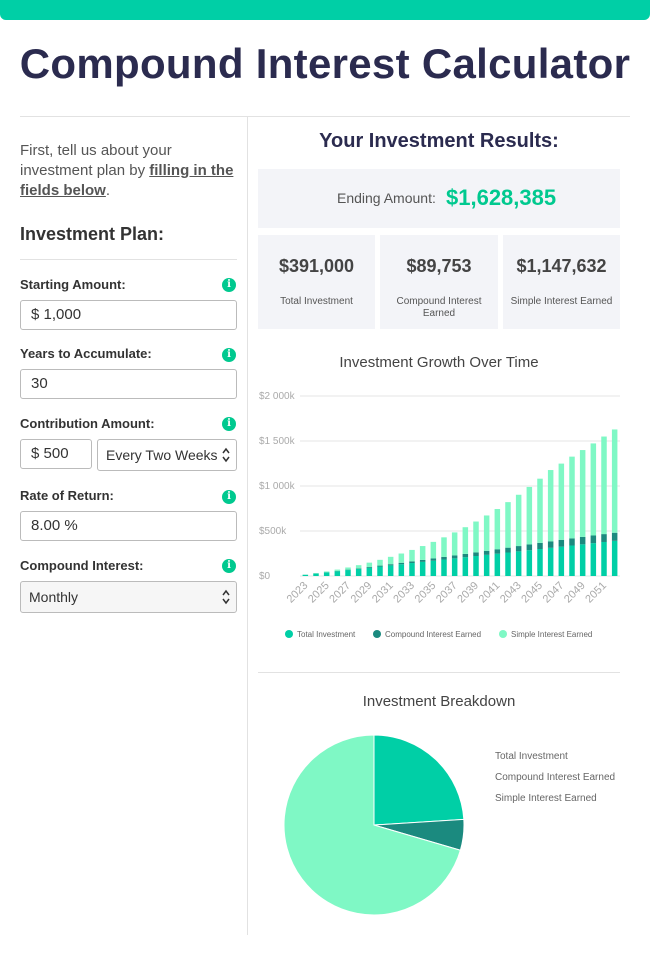  Describe the element at coordinates (325, 116) in the screenshot. I see `header-divider` at that location.